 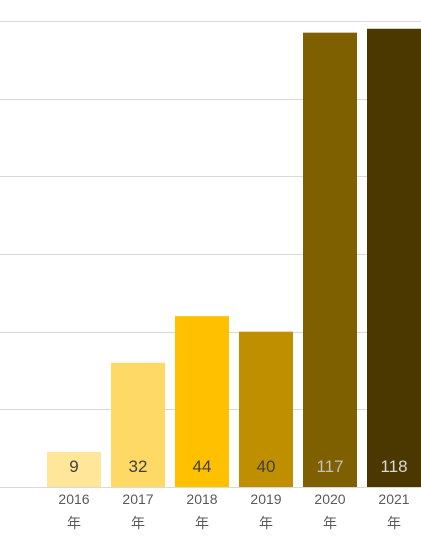 I want to click on data-label-5: 118, so click(x=393, y=466).